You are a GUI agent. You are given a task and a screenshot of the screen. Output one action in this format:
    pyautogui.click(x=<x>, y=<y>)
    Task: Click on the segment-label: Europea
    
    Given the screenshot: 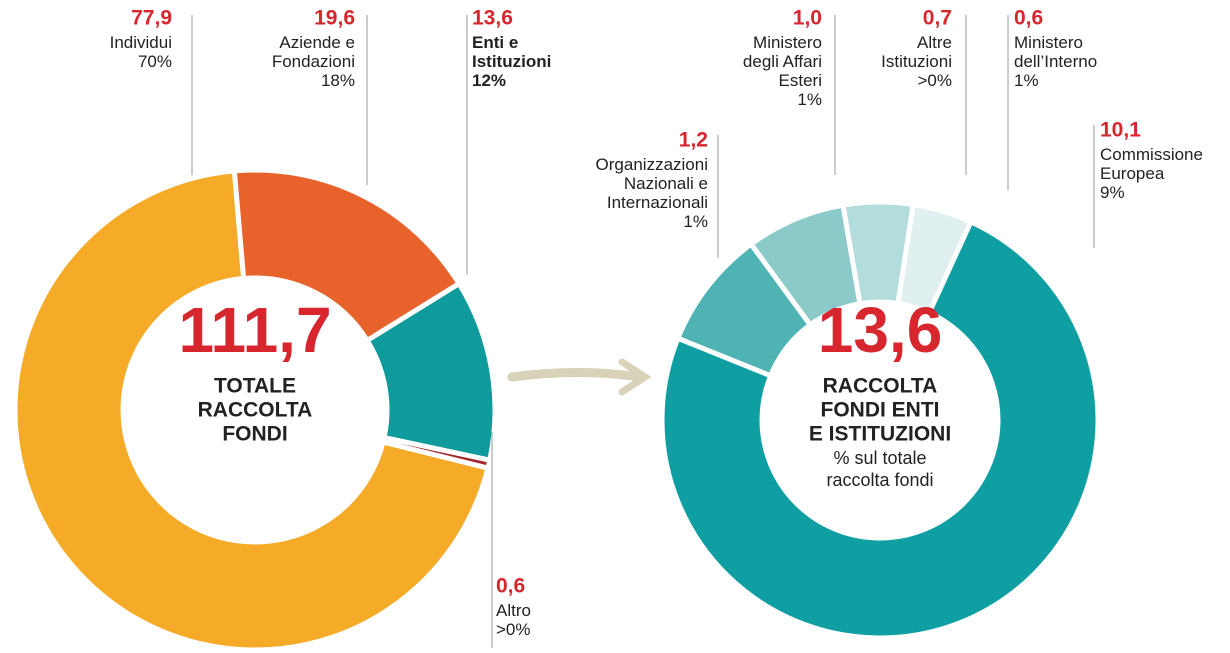 What is the action you would take?
    pyautogui.click(x=1132, y=173)
    